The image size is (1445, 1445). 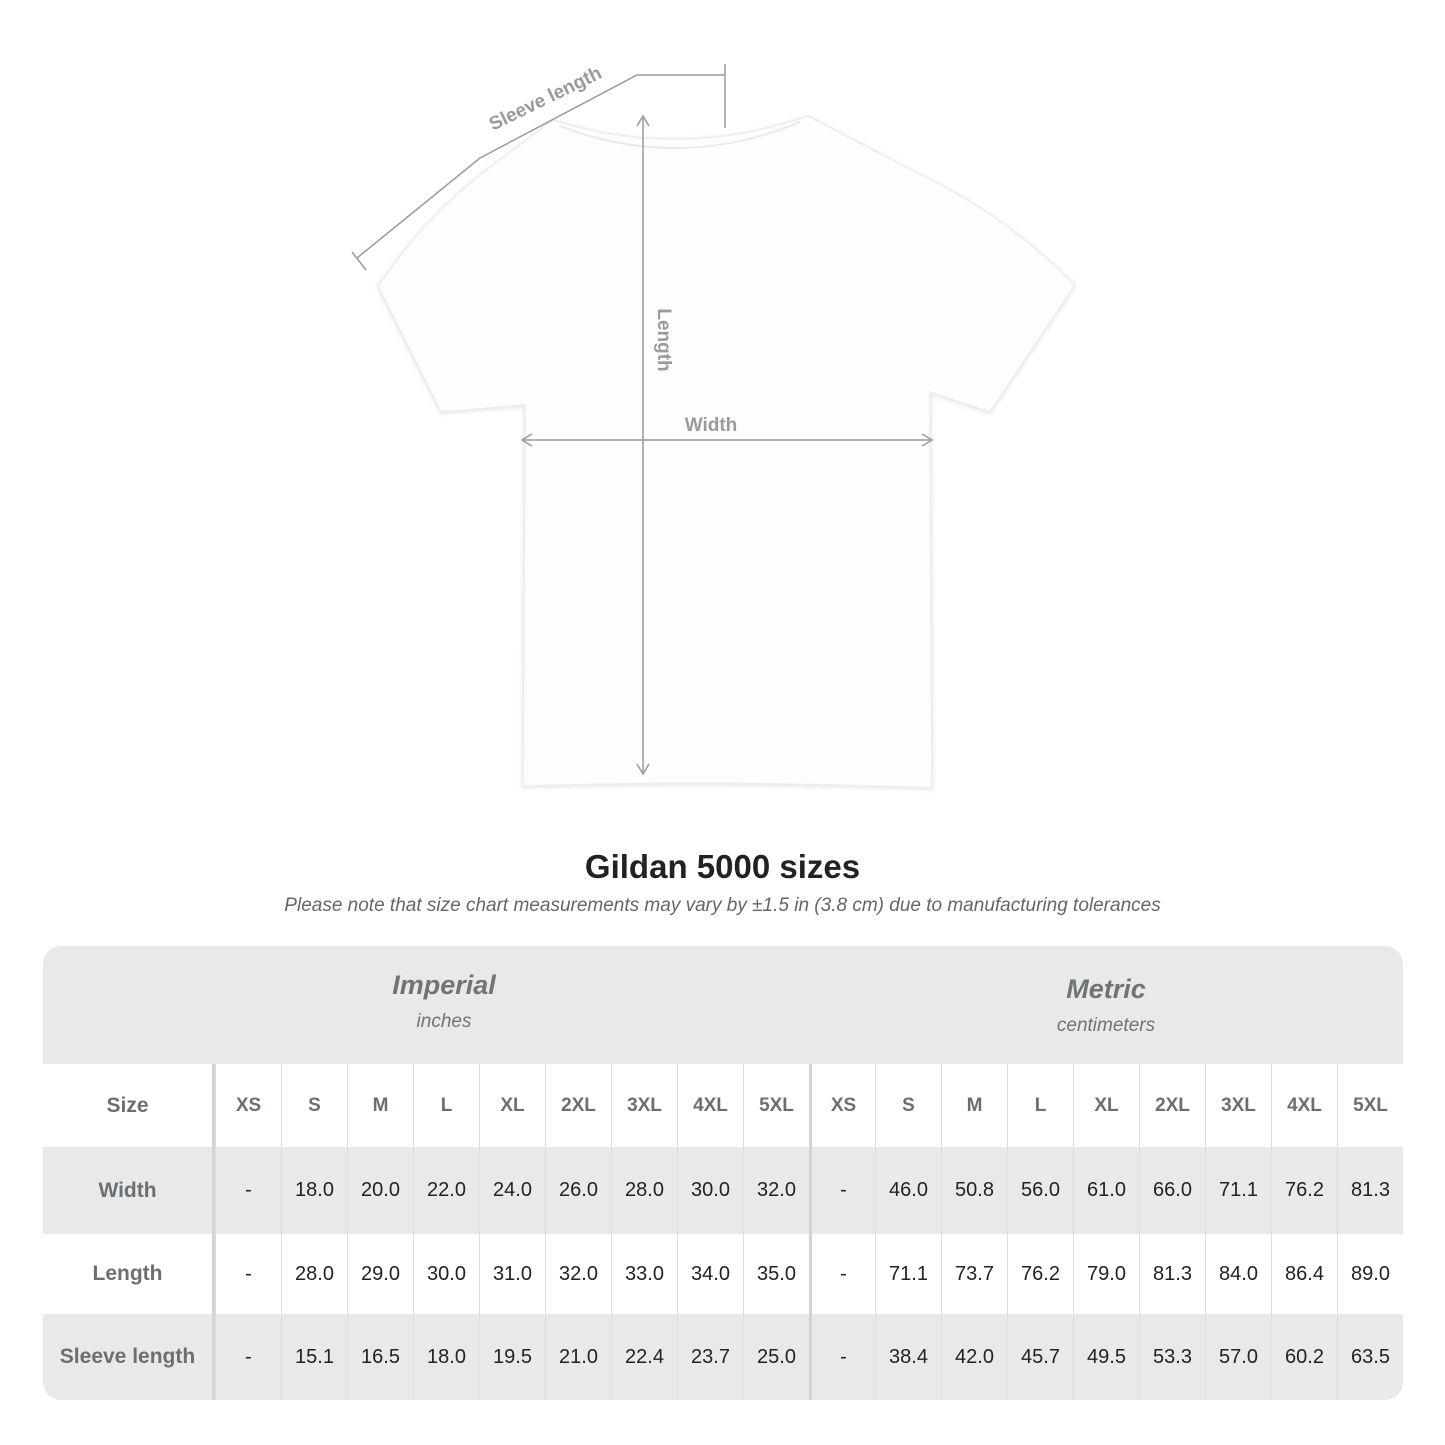 I want to click on metric-unit: centimeters, so click(x=1106, y=1025).